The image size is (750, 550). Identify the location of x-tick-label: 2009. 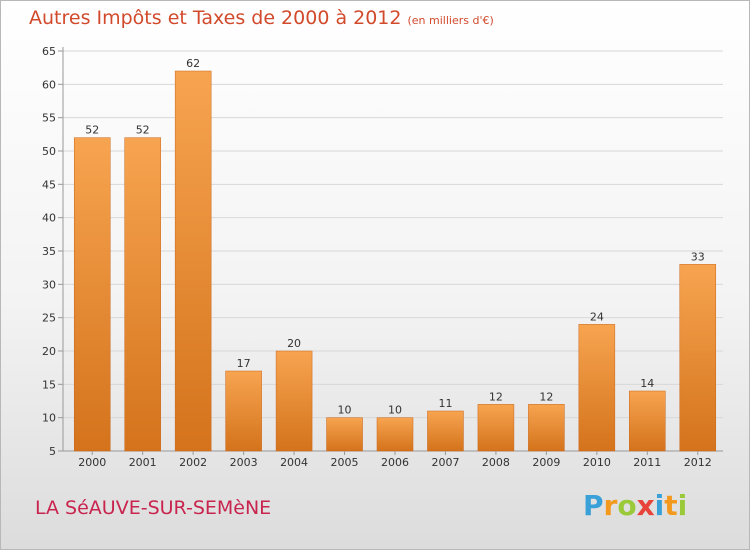
(546, 462).